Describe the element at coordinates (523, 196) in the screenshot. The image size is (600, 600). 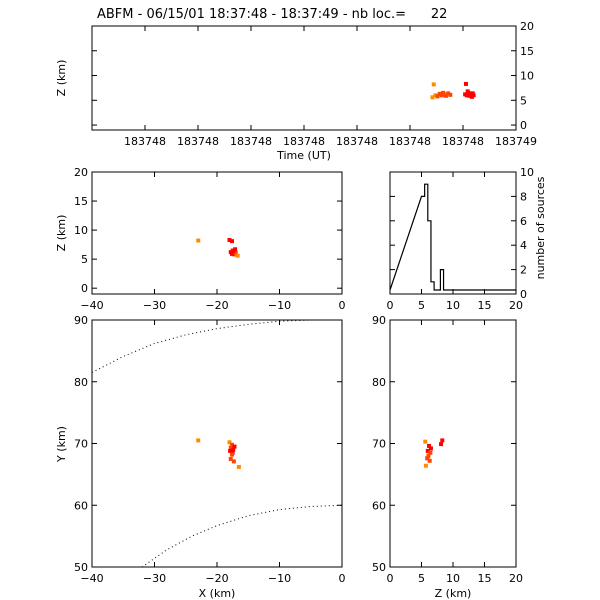
I see `y-tick-label: 8` at that location.